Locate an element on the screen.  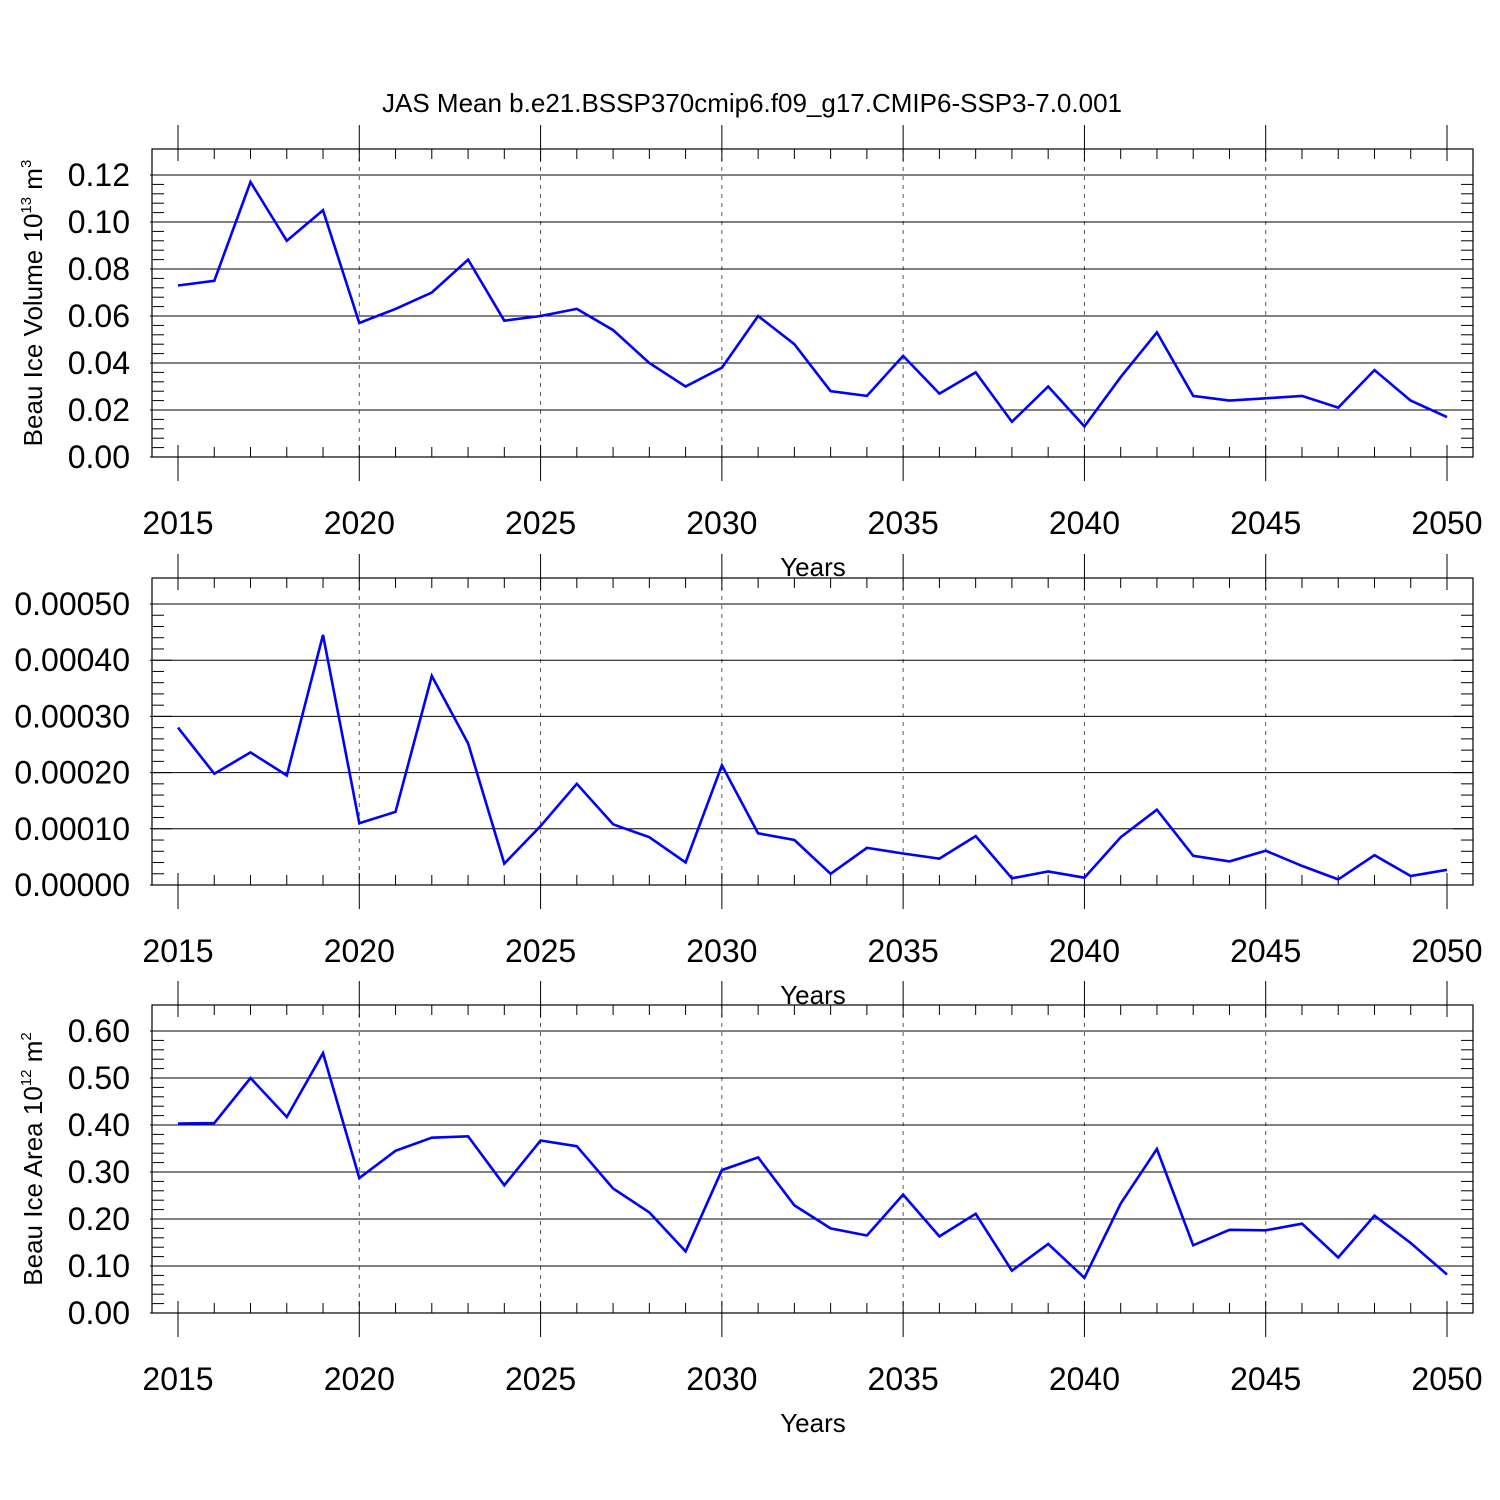
y-tick-label: 0.60 is located at coordinates (99, 1031).